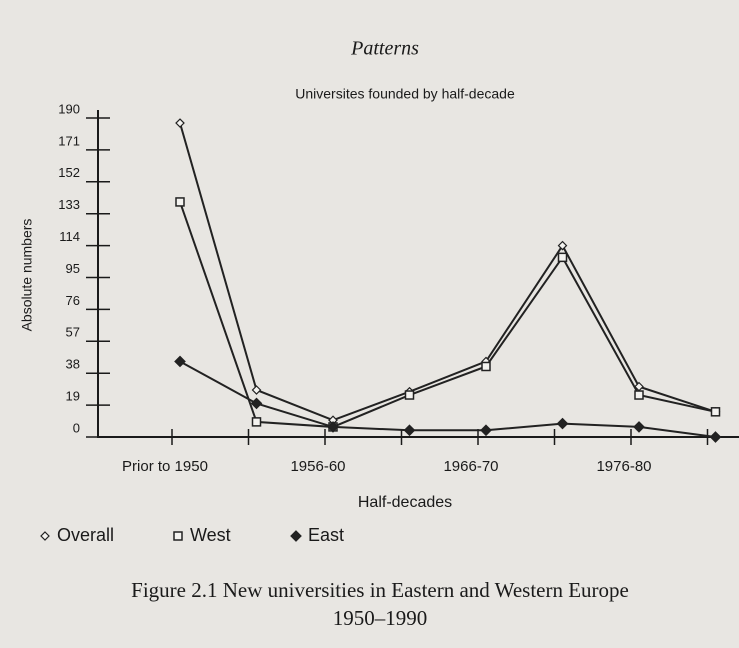 Image resolution: width=739 pixels, height=648 pixels. What do you see at coordinates (623, 466) in the screenshot?
I see `x-tick-label: 1976-80` at bounding box center [623, 466].